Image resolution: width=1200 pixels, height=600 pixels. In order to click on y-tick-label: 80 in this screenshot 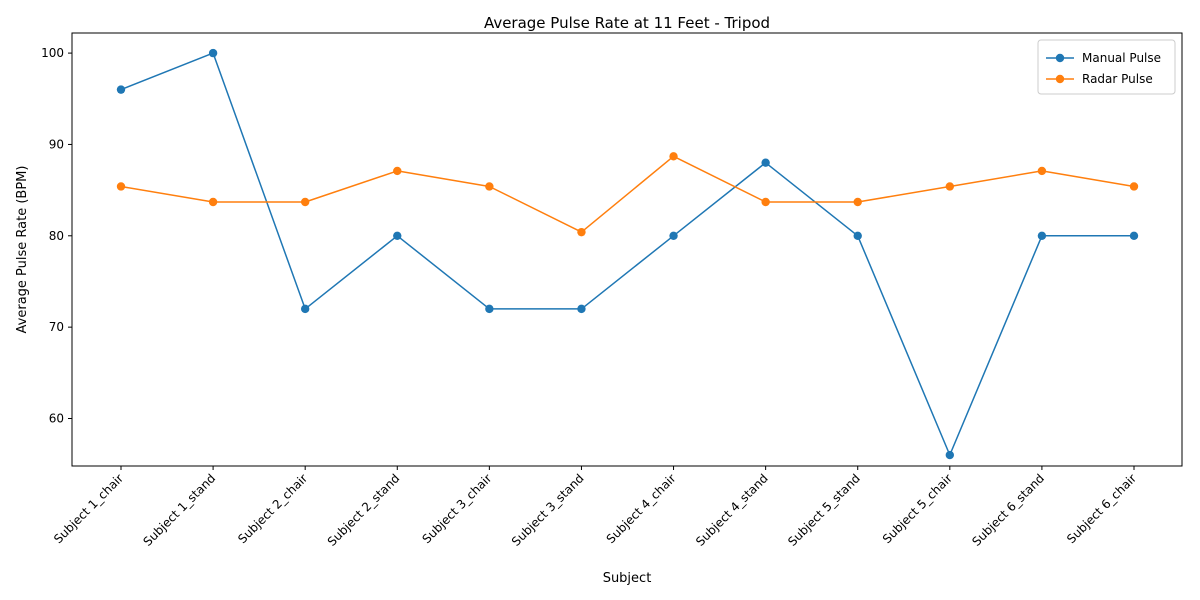, I will do `click(56, 236)`.